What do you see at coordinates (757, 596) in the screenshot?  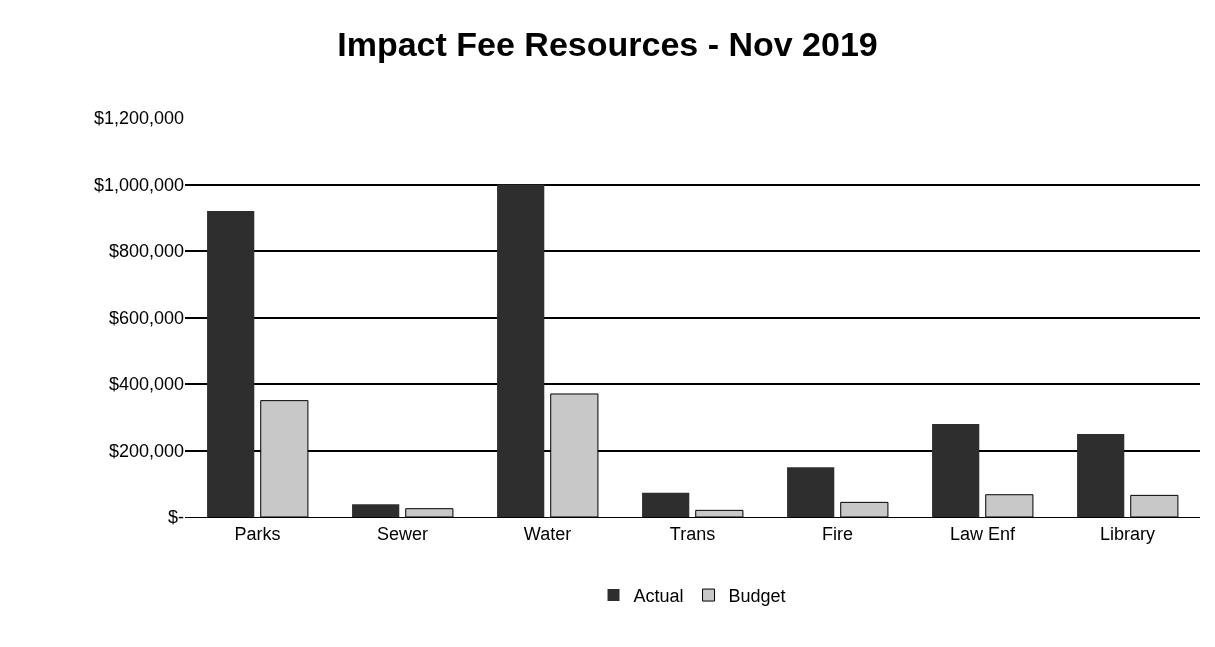 I see `legend-label: Budget` at bounding box center [757, 596].